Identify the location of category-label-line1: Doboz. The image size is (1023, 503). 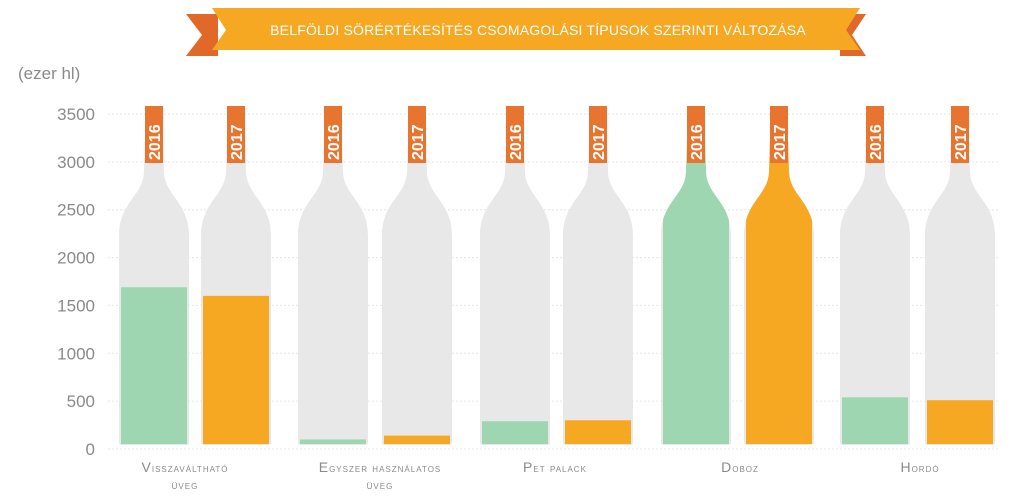
(740, 467).